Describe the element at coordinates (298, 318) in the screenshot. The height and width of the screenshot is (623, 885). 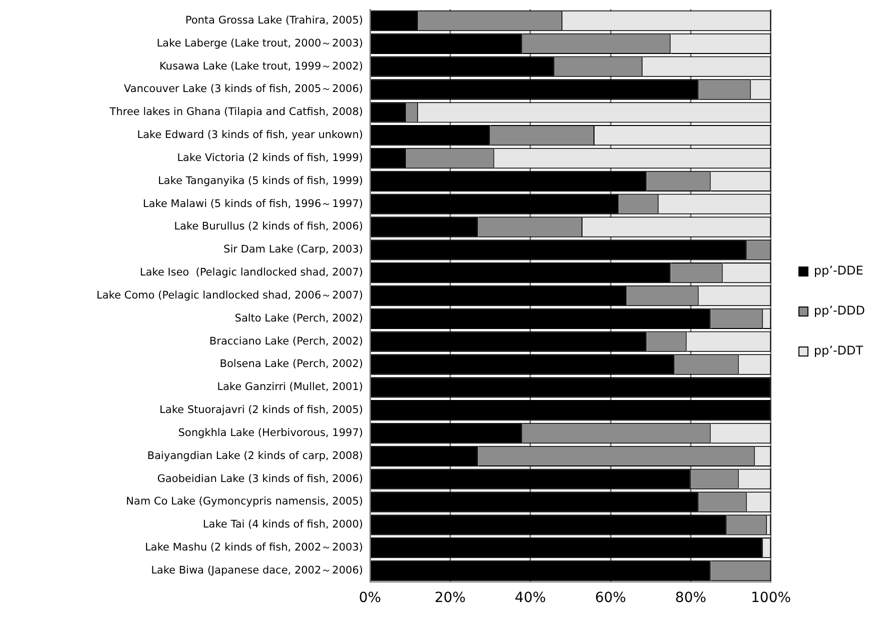
I see `y-tick-label: Salto Lake (Perch, 2002)` at that location.